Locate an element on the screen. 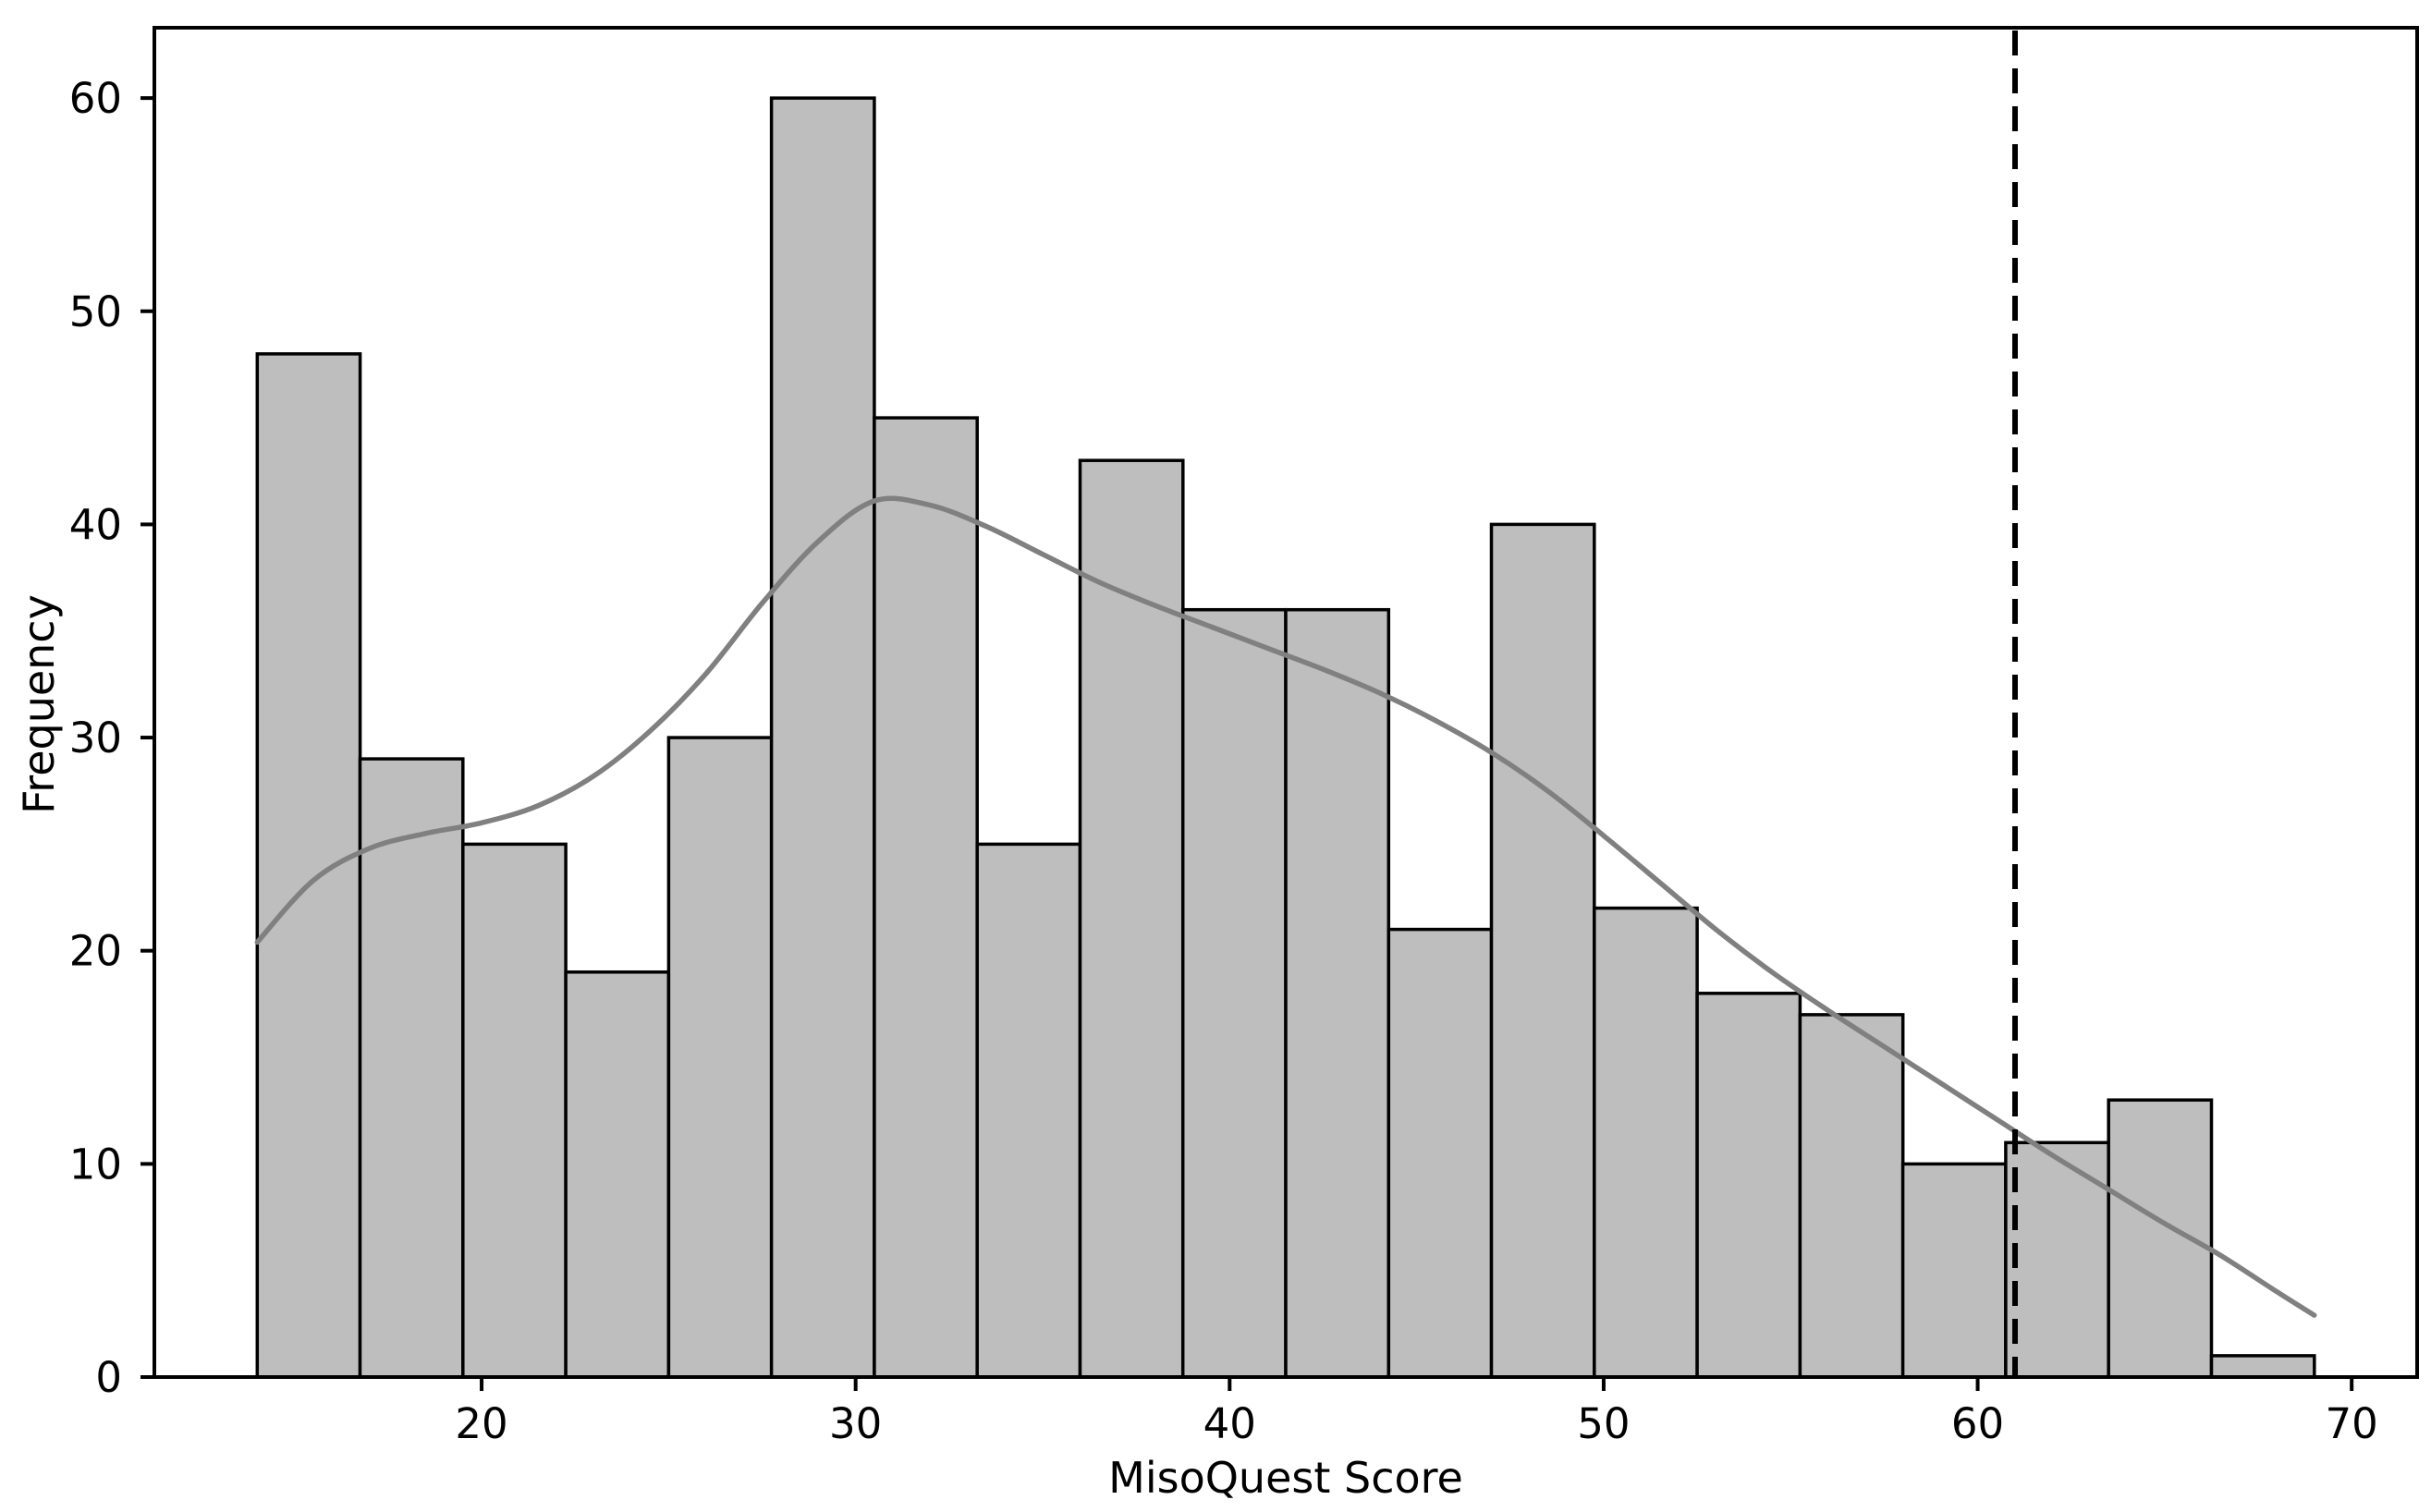 This screenshot has width=2431, height=1512. x-tick-label: 50 is located at coordinates (1603, 1424).